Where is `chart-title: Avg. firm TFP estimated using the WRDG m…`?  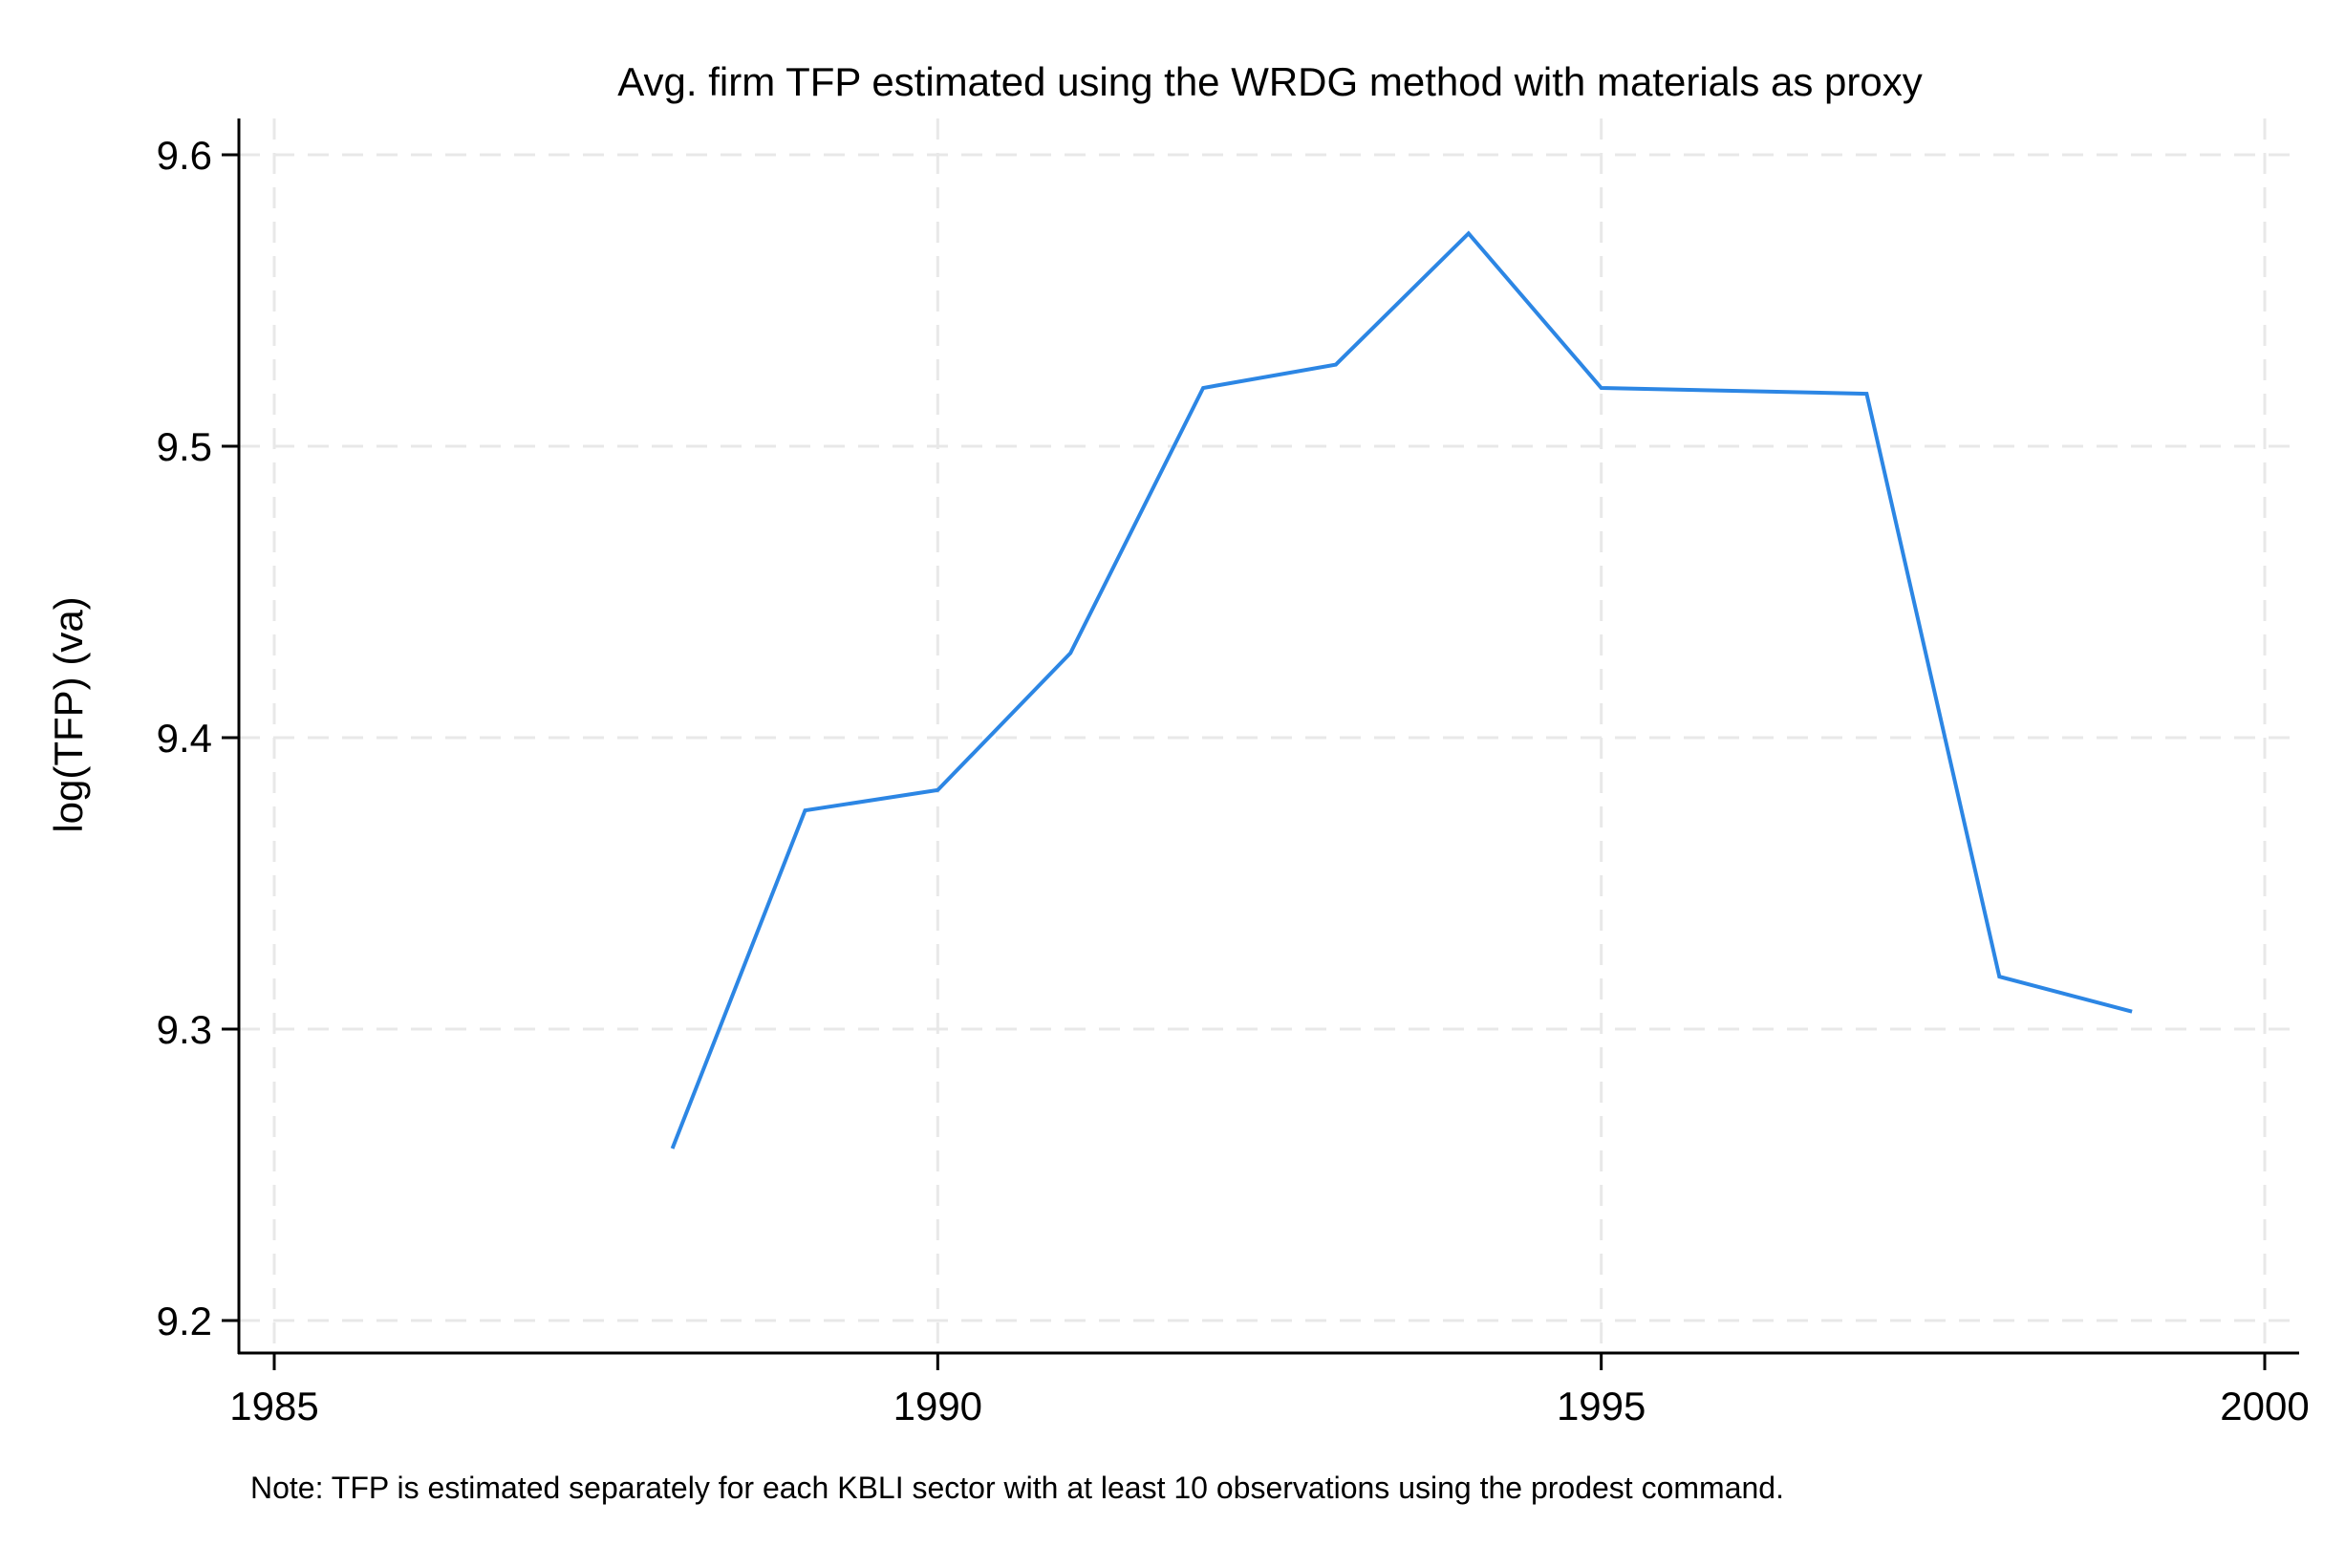 chart-title: Avg. firm TFP estimated using the WRDG m… is located at coordinates (1270, 81).